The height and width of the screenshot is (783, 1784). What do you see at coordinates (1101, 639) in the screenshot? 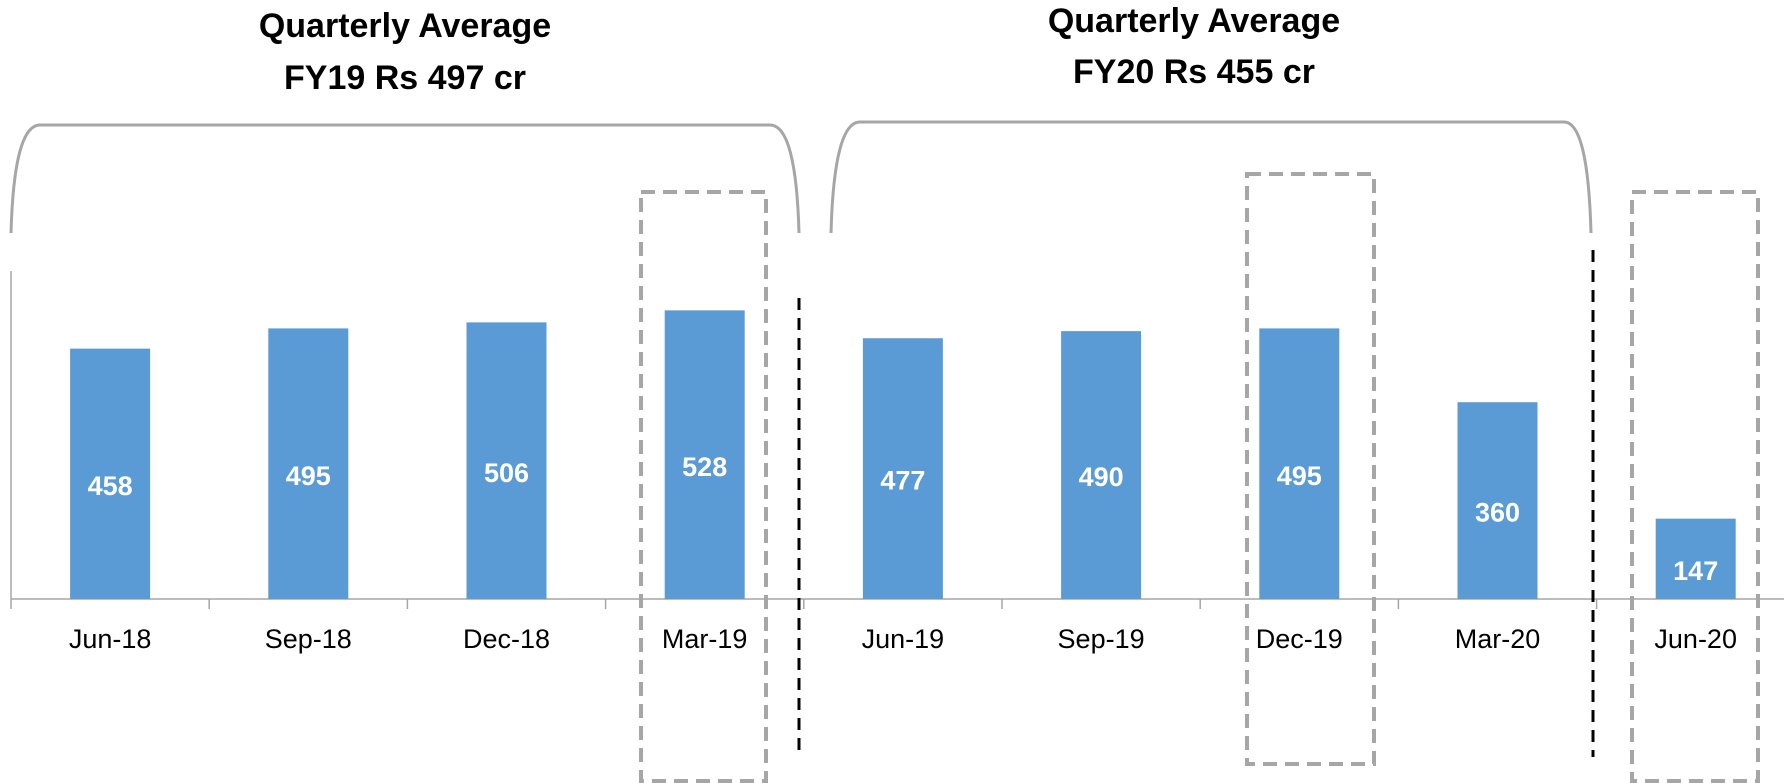
I see `x-tick-label: Sep-19` at bounding box center [1101, 639].